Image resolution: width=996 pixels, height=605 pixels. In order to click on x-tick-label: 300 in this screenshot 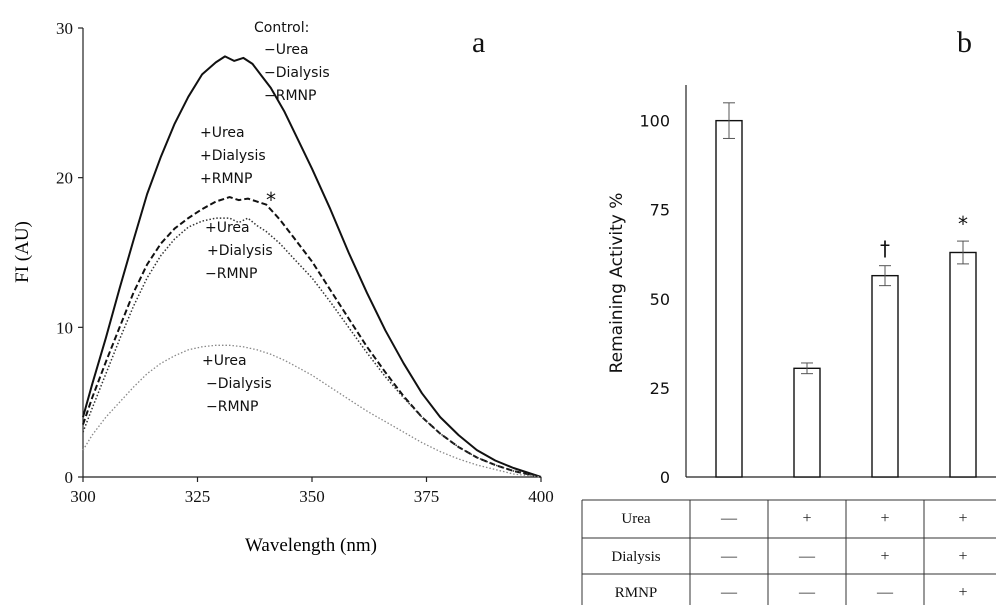, I will do `click(83, 496)`.